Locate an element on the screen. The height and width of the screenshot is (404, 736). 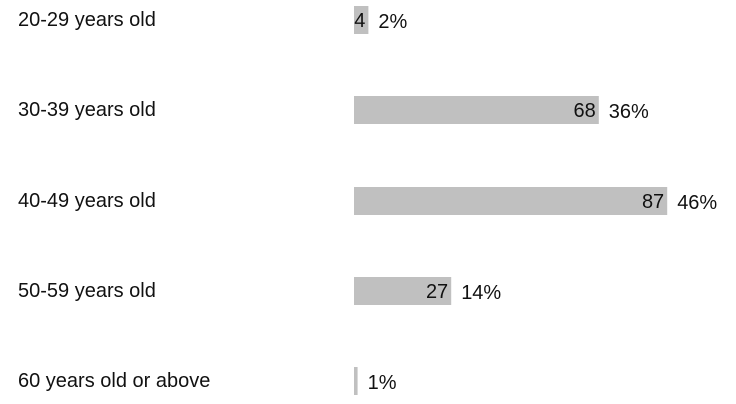
value-label: 4 is located at coordinates (359, 21).